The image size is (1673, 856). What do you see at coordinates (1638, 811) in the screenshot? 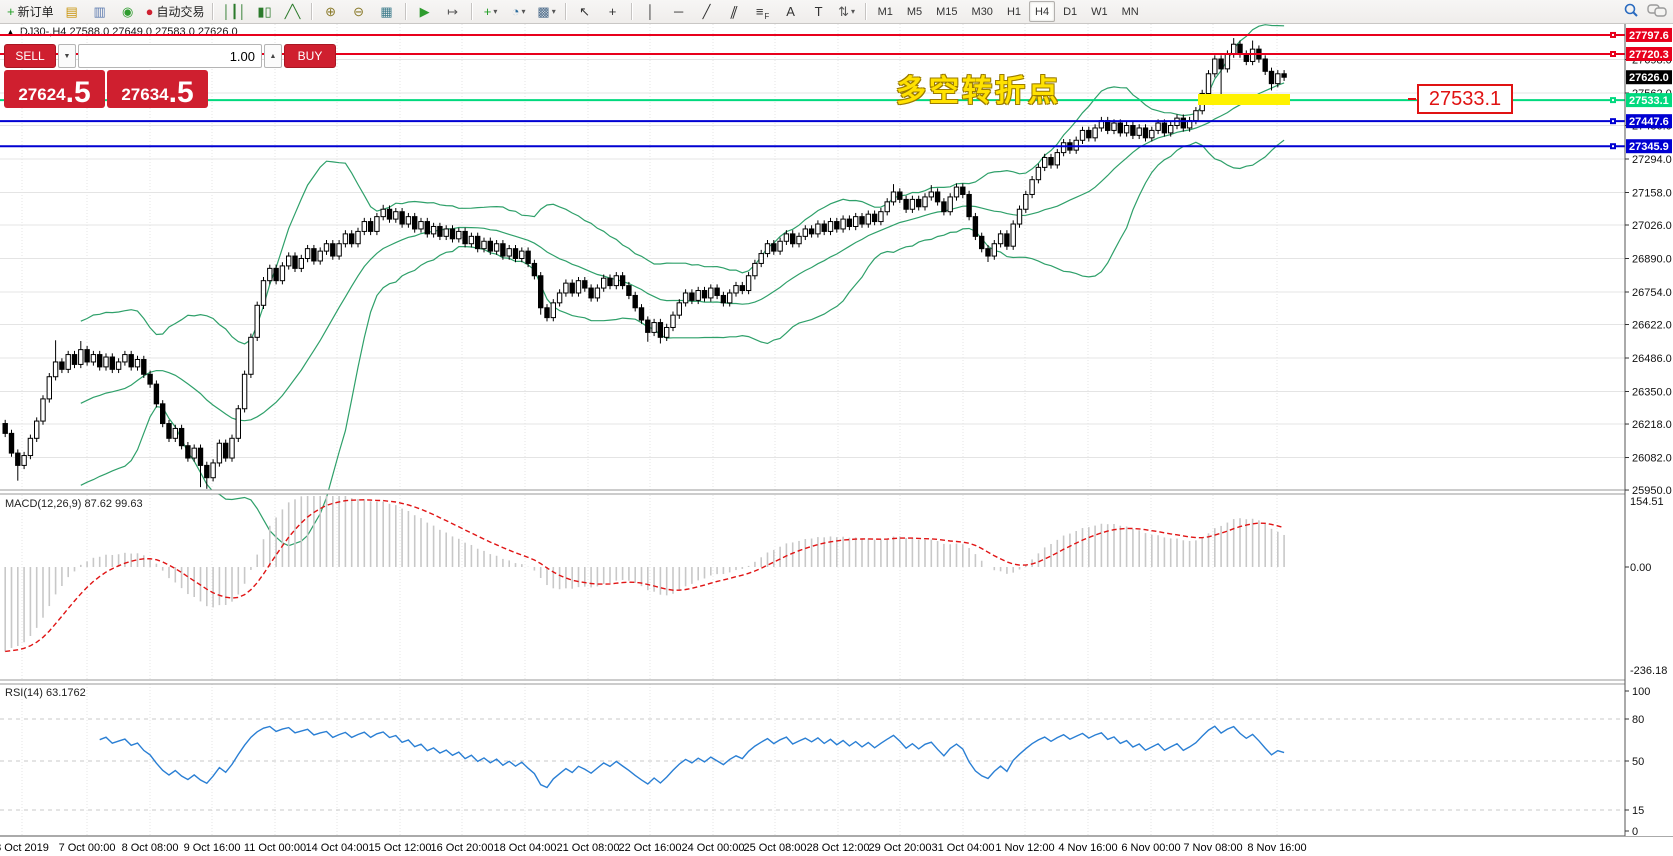
I see `svg-text: 15` at bounding box center [1638, 811].